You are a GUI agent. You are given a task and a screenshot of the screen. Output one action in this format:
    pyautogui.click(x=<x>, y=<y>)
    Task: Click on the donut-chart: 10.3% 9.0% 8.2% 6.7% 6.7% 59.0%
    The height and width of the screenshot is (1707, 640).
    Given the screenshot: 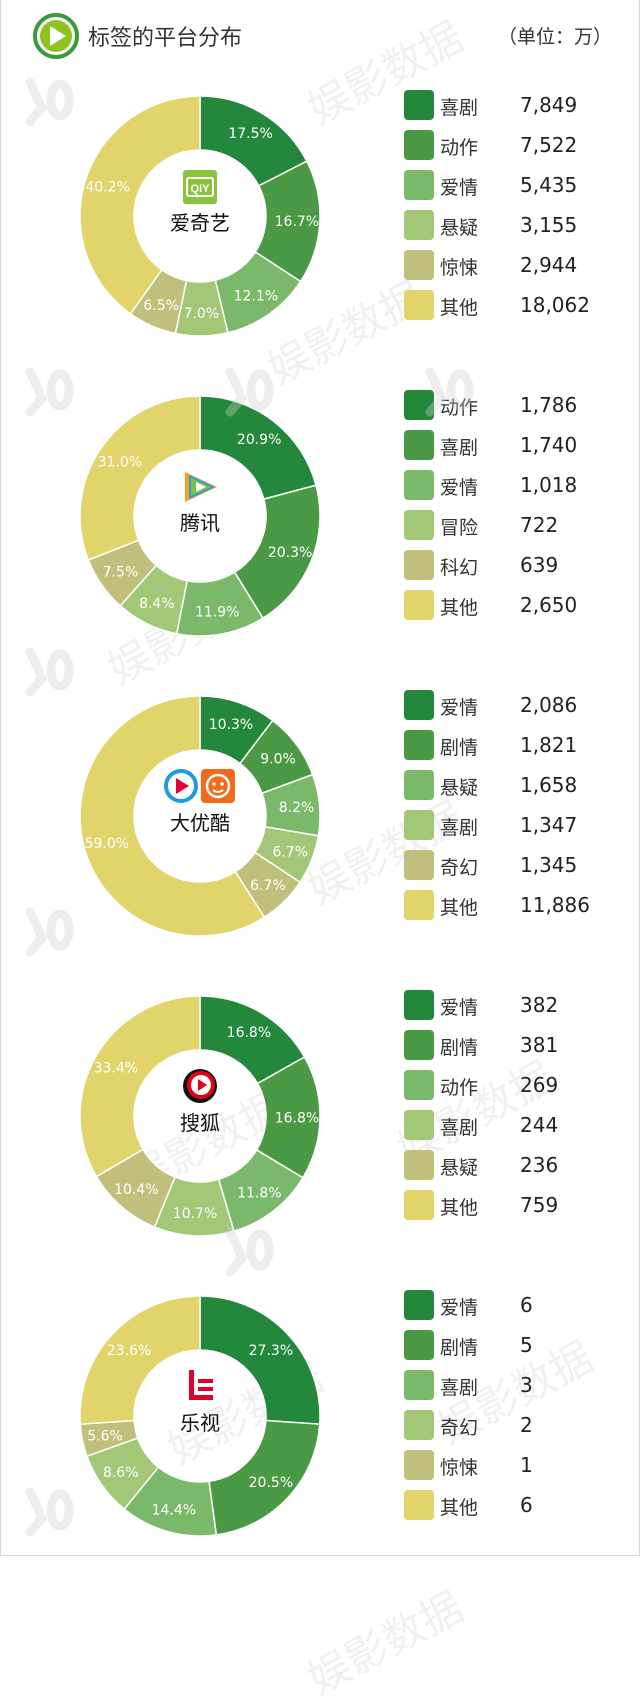 What is the action you would take?
    pyautogui.click(x=200, y=816)
    